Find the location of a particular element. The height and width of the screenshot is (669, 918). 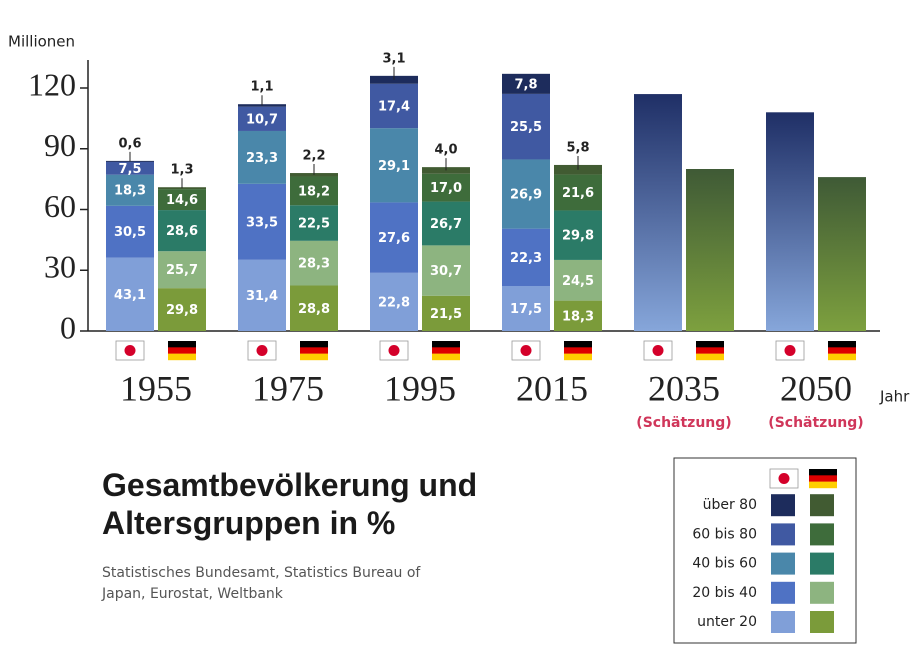

segment-label: 7,8 is located at coordinates (525, 84).